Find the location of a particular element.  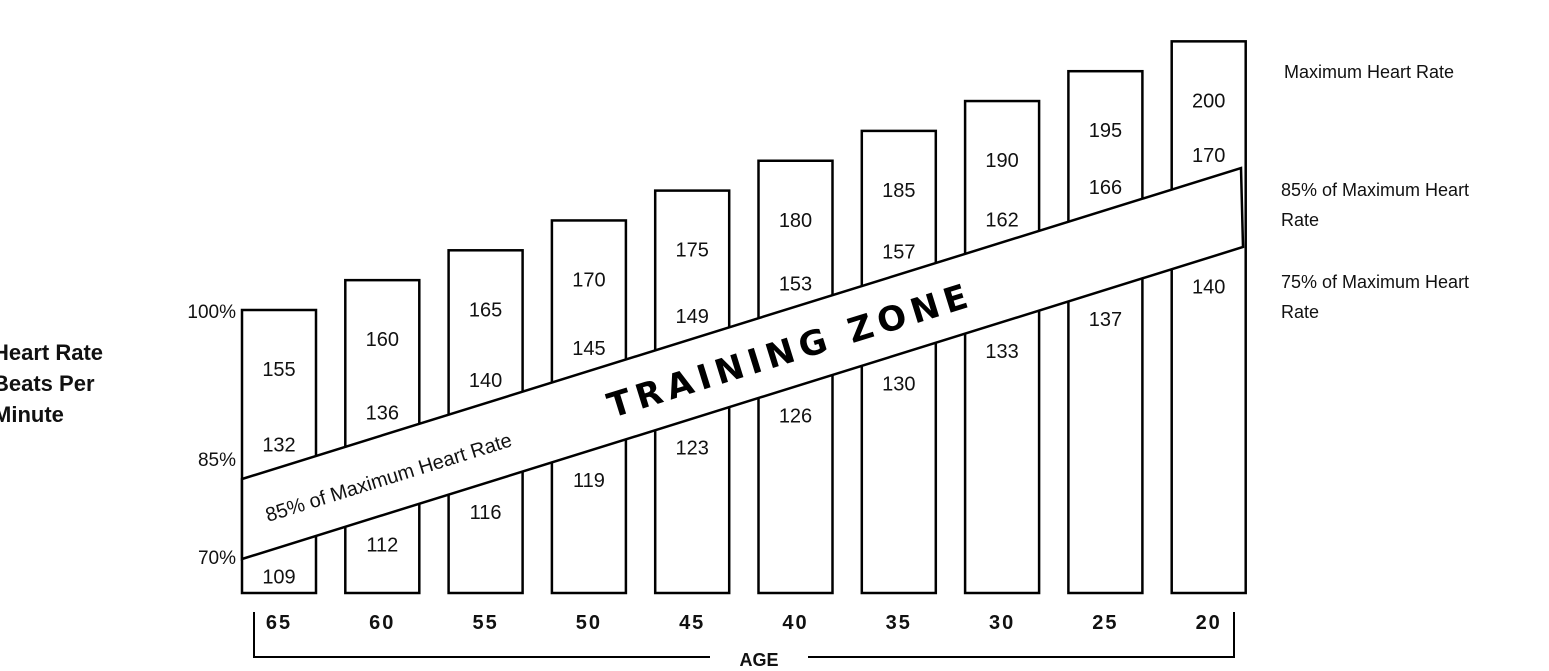

p75-value-age-30: 133 is located at coordinates (1001, 352).